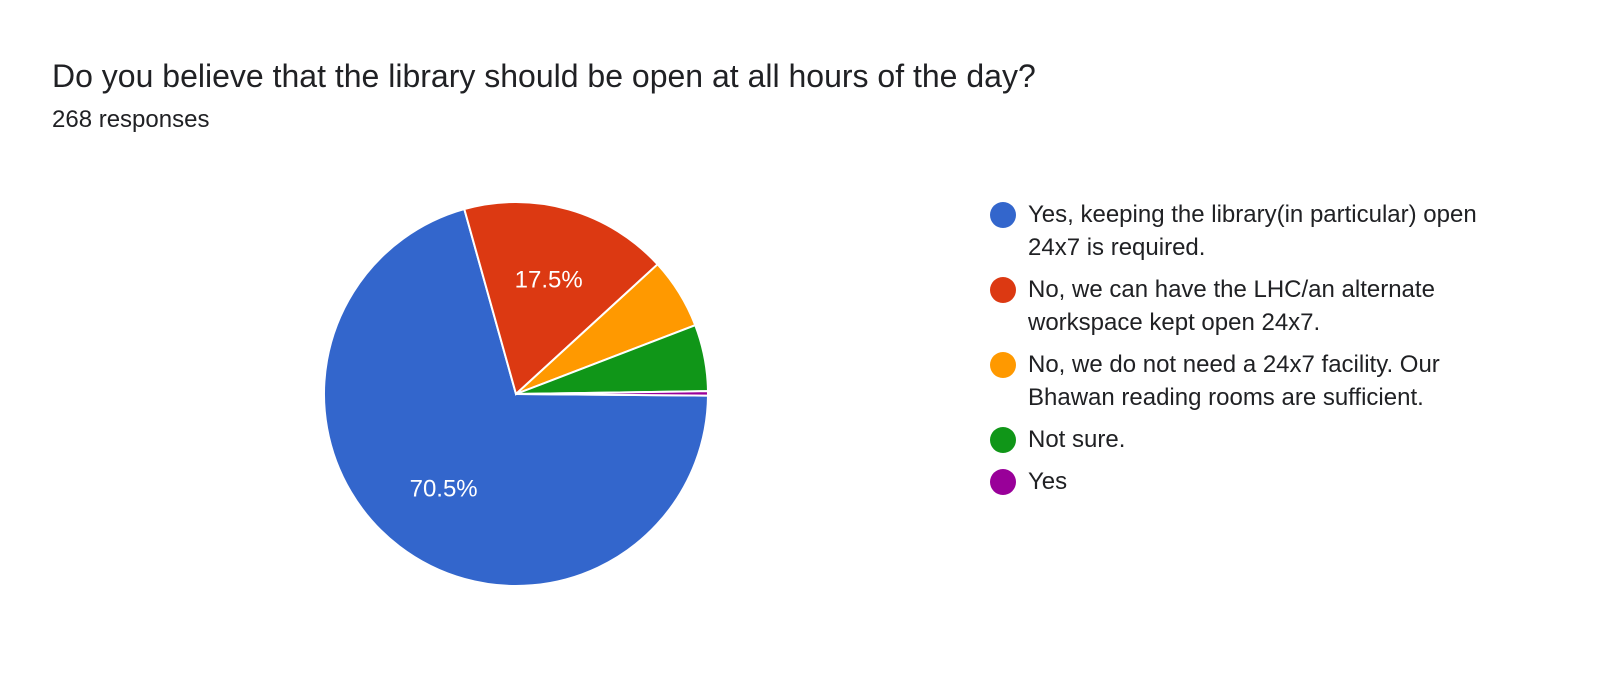  What do you see at coordinates (549, 280) in the screenshot?
I see `slice-label-1: 17.5%` at bounding box center [549, 280].